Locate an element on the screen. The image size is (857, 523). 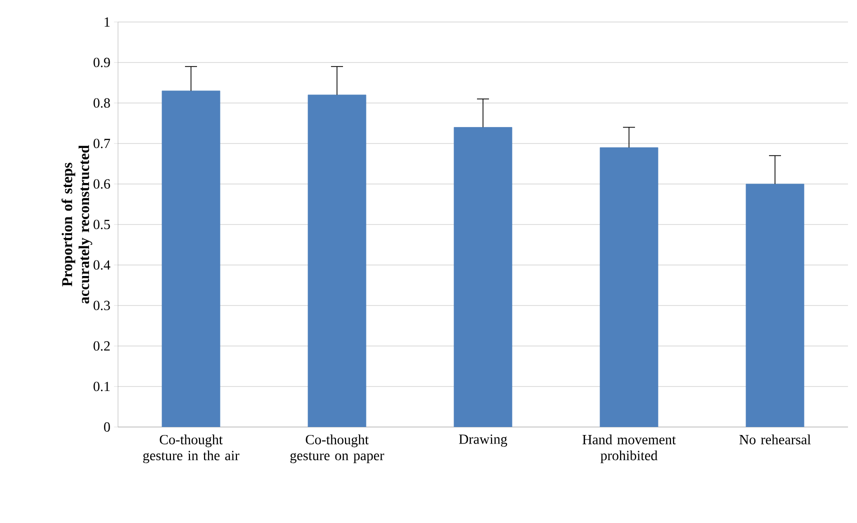
y-tick-label: 0.5 is located at coordinates (102, 225).